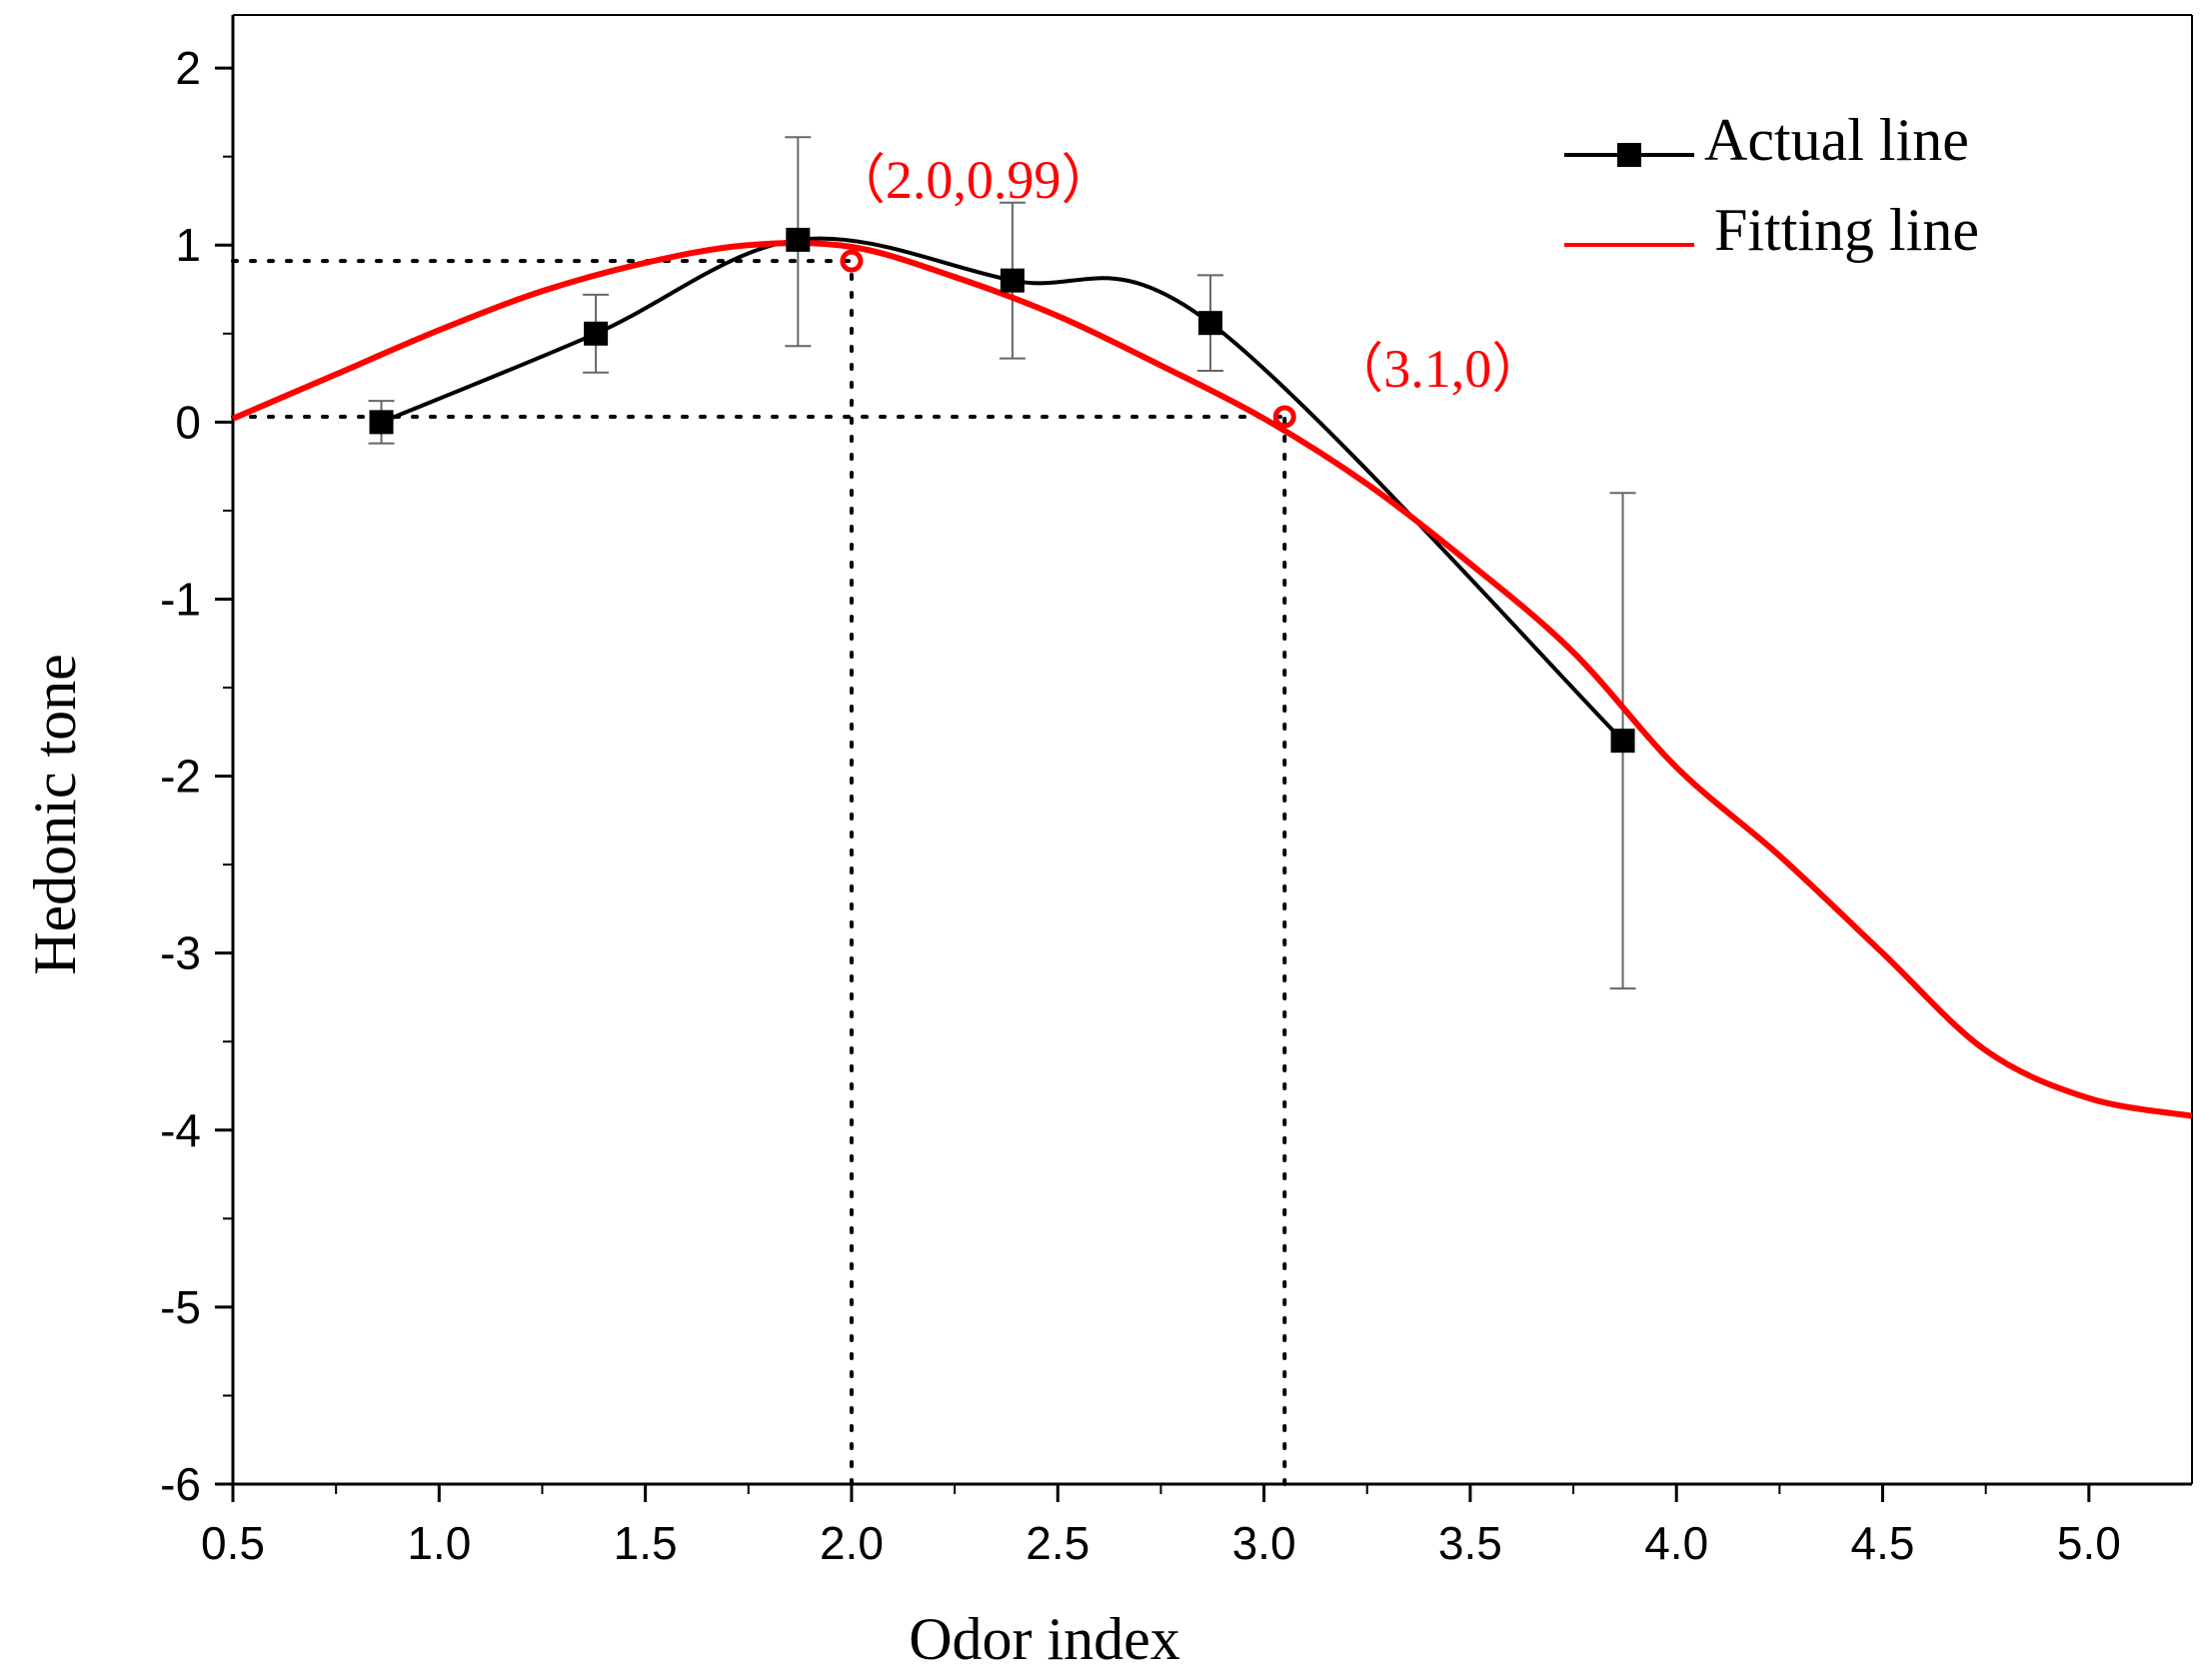 The width and height of the screenshot is (2212, 1675). What do you see at coordinates (181, 953) in the screenshot?
I see `y-tick-label: -3` at bounding box center [181, 953].